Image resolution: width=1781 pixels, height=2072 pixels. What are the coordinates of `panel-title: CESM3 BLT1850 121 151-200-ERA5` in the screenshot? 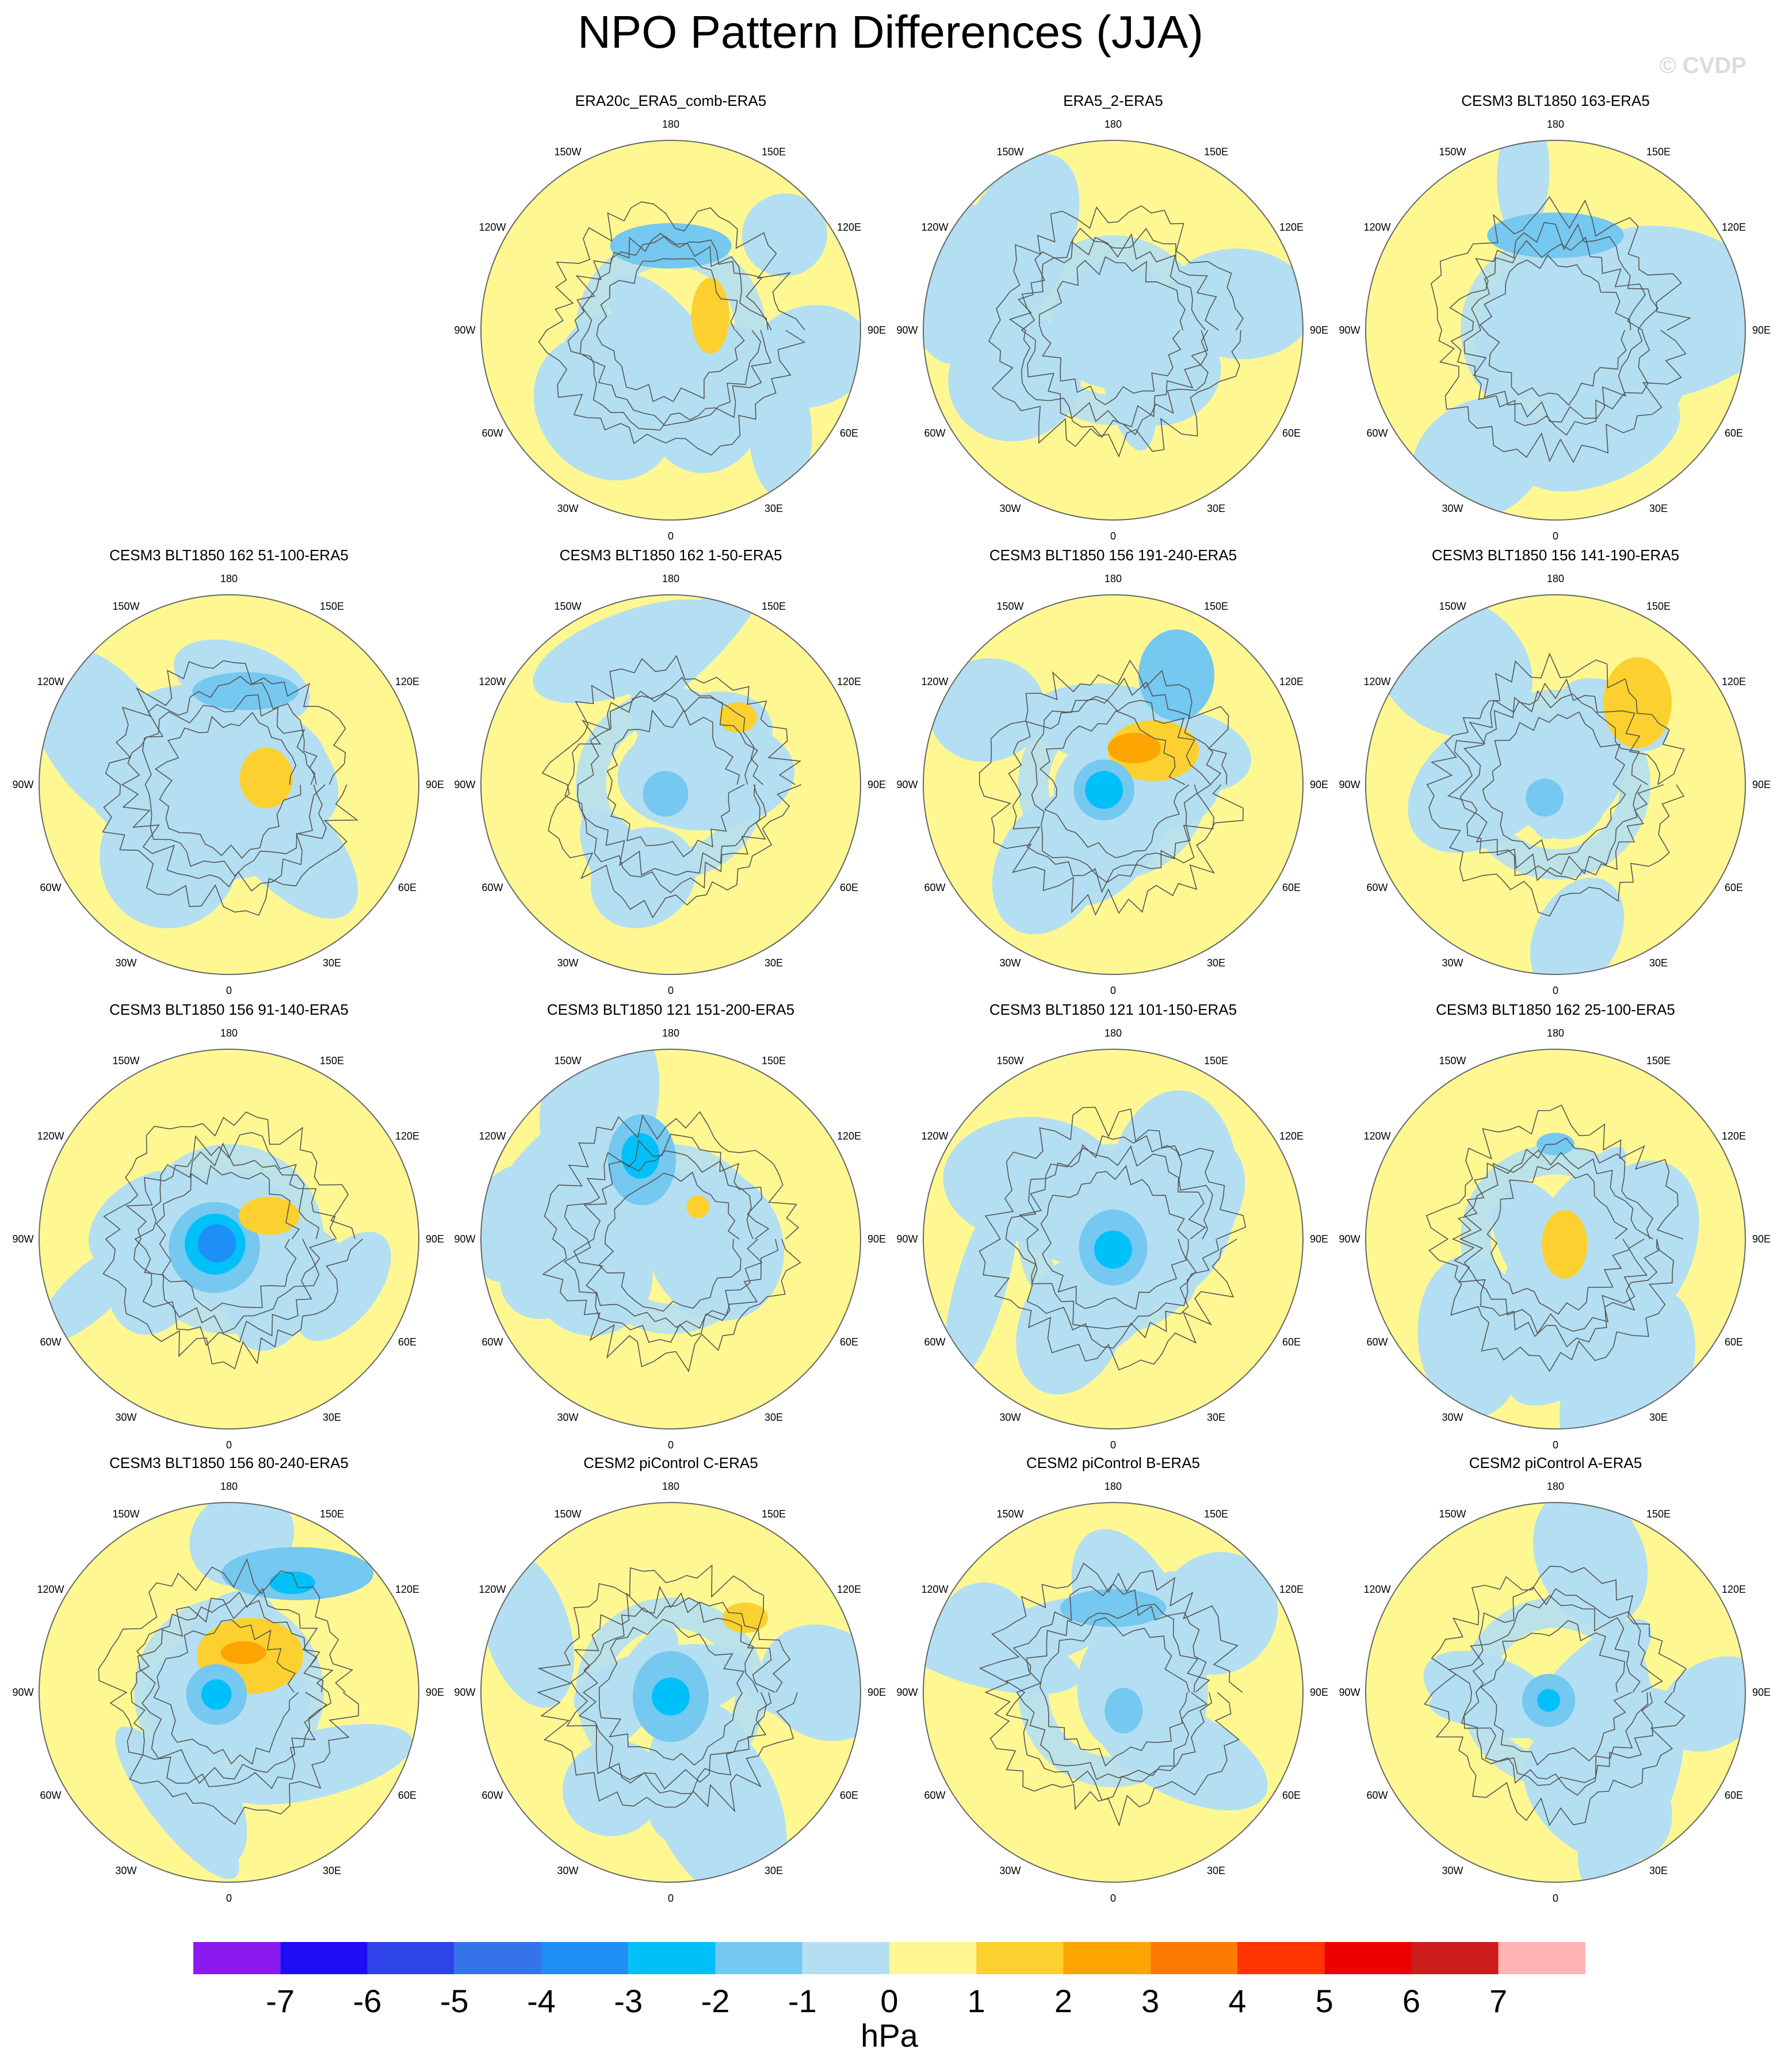 It's located at (670, 1010).